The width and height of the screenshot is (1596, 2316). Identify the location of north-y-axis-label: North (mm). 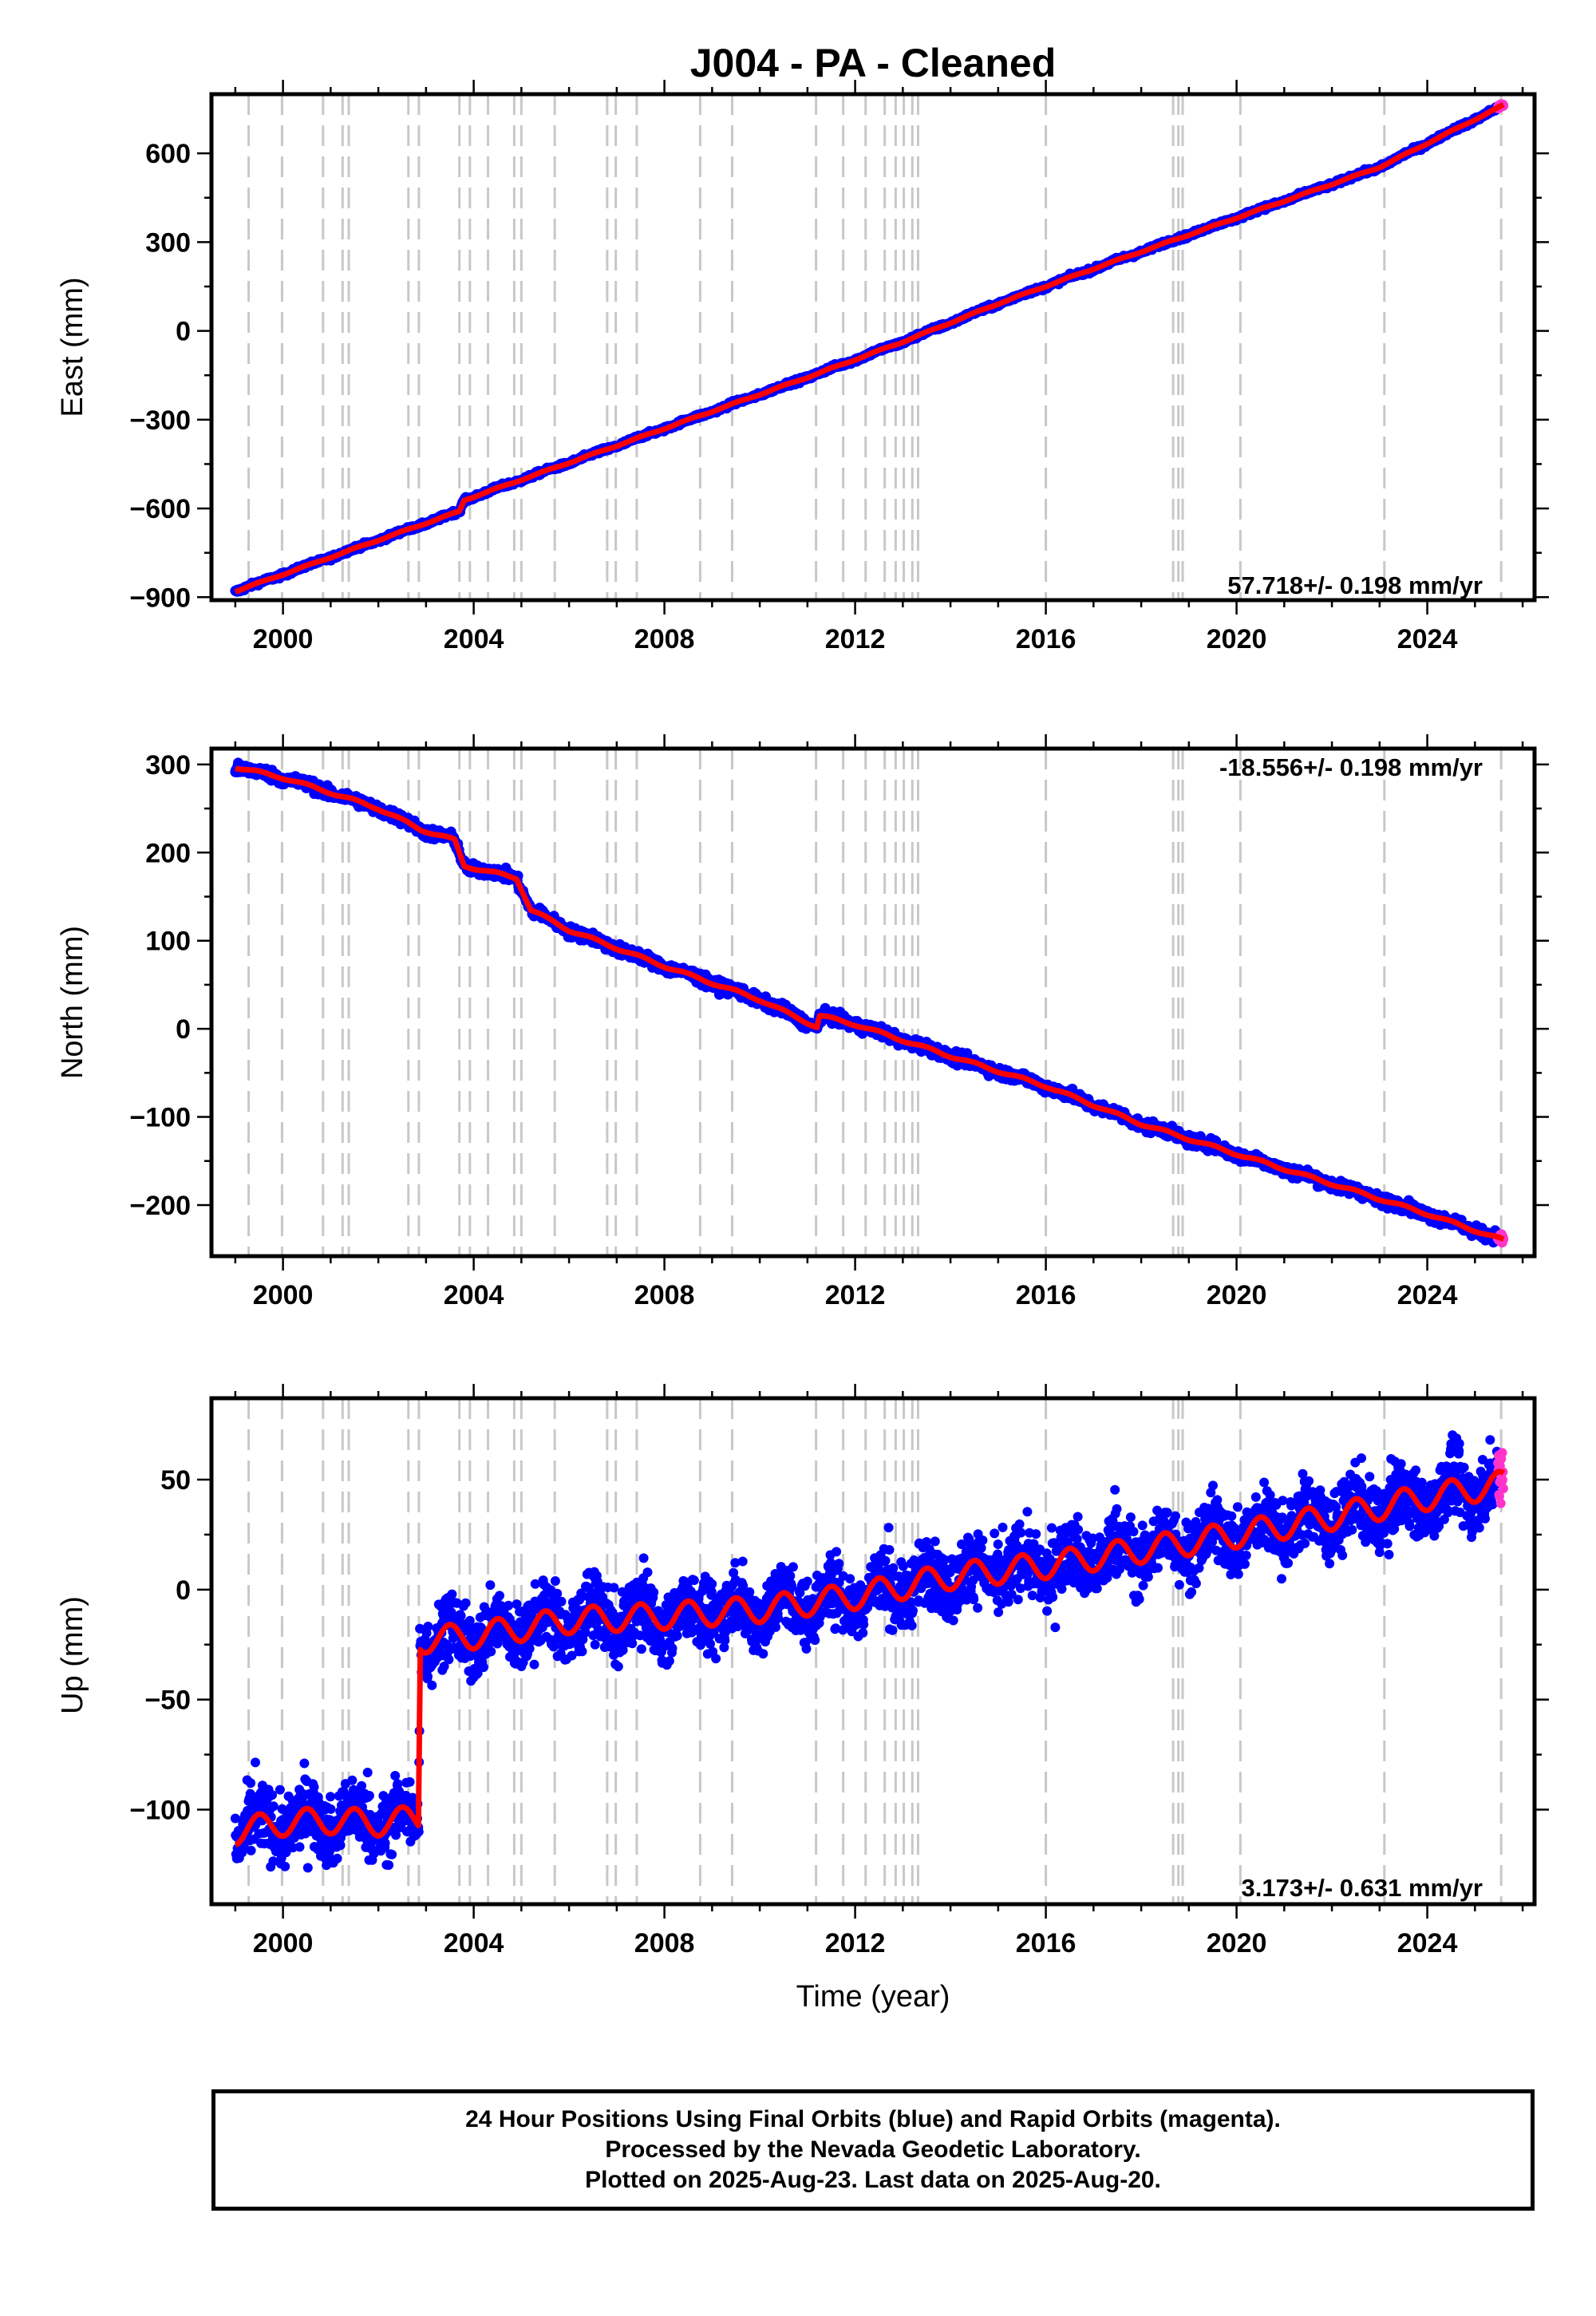
(72, 1002).